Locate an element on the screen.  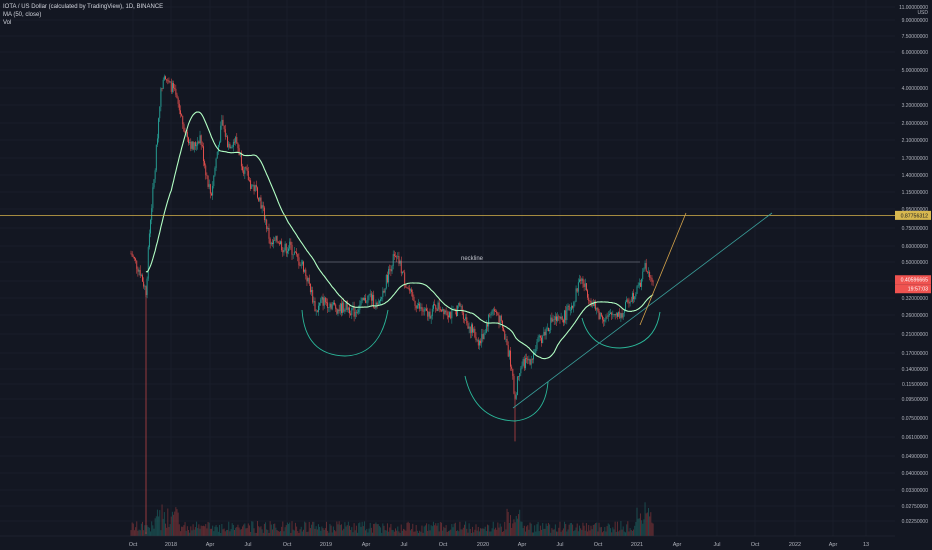
price-tick-label: 0.11500000 is located at coordinates (915, 385).